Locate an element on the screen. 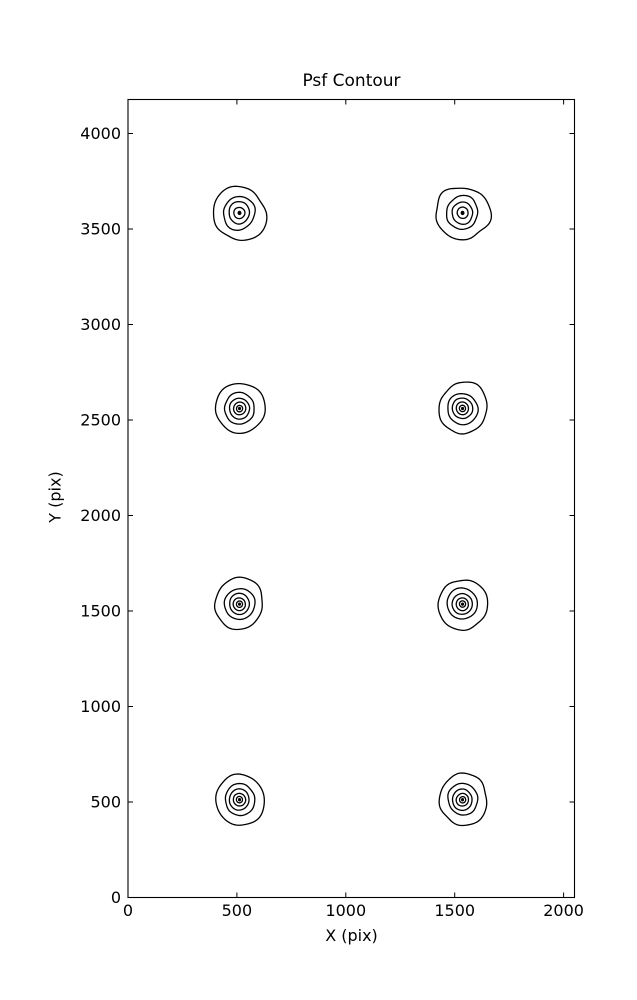  y-tick-label: 2000 is located at coordinates (100, 515).